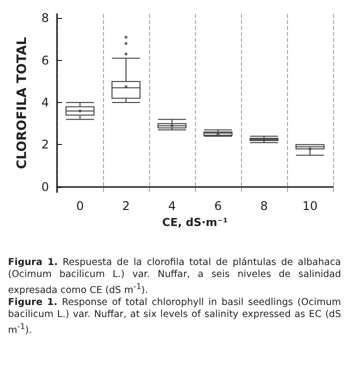 Image resolution: width=349 pixels, height=370 pixels. Describe the element at coordinates (310, 206) in the screenshot. I see `x-tick-label: 10` at that location.